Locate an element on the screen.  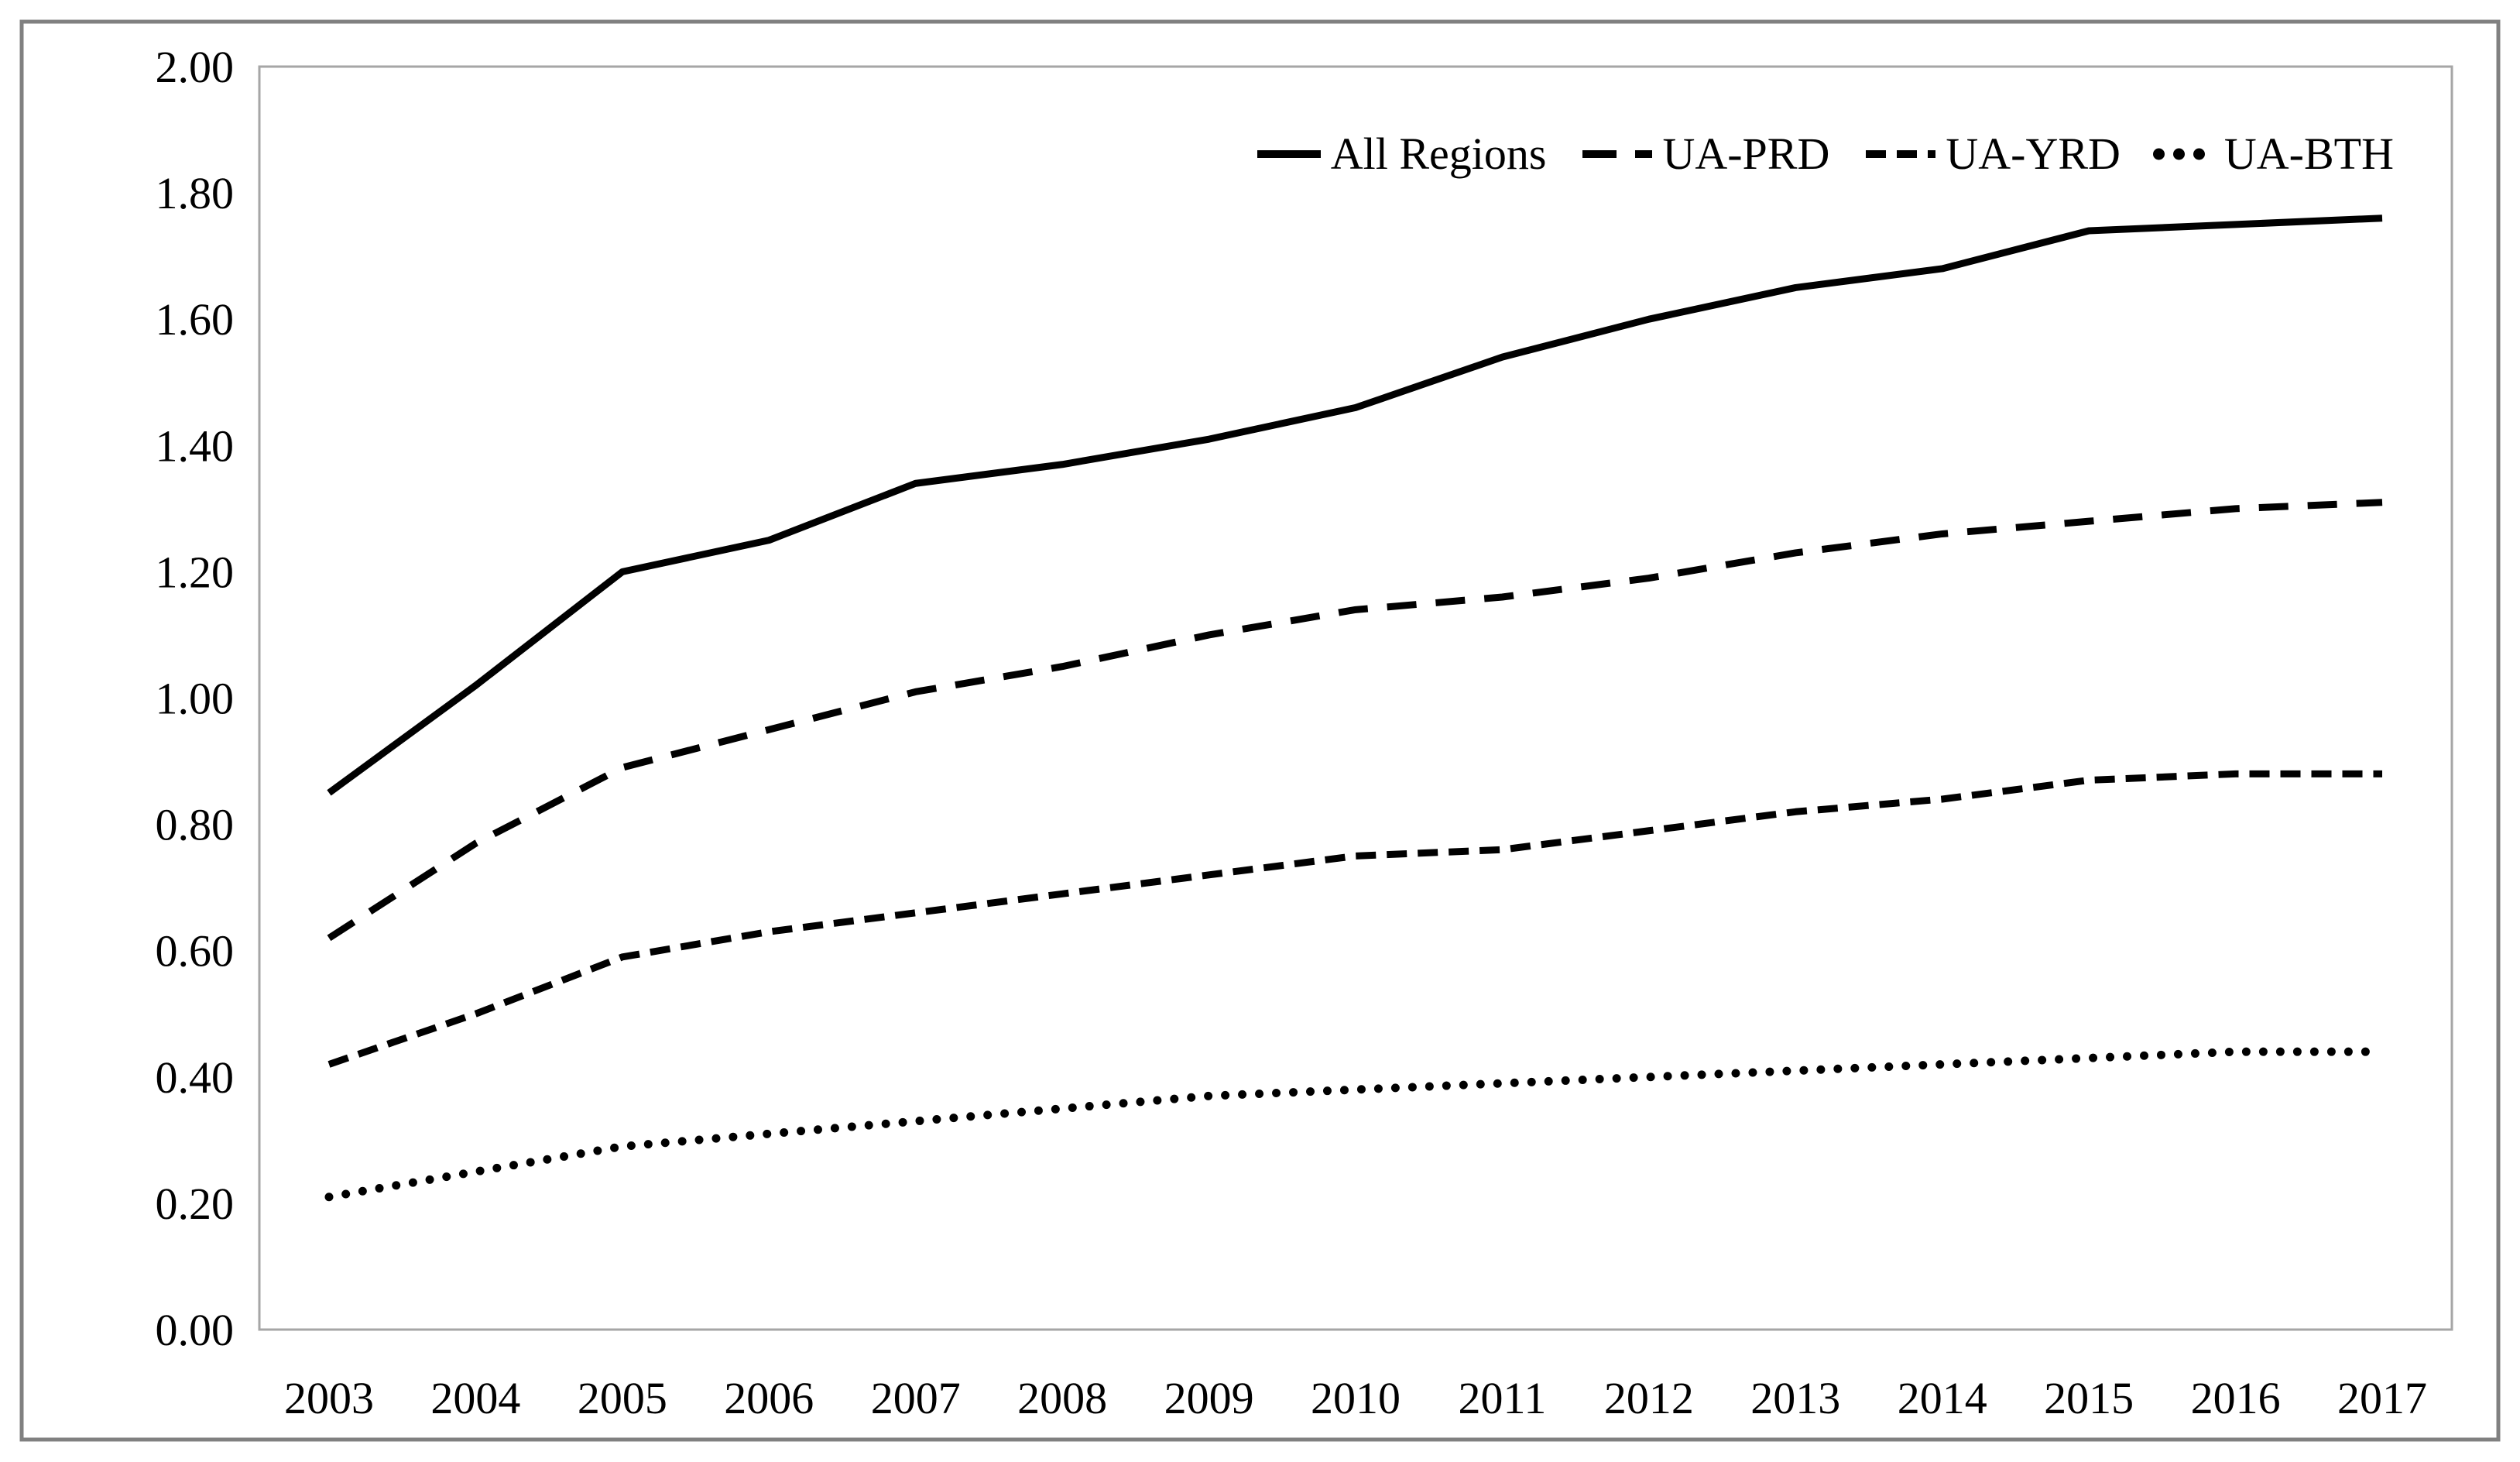
legend-item-ua-prd: UA-PRD is located at coordinates (1704, 154).